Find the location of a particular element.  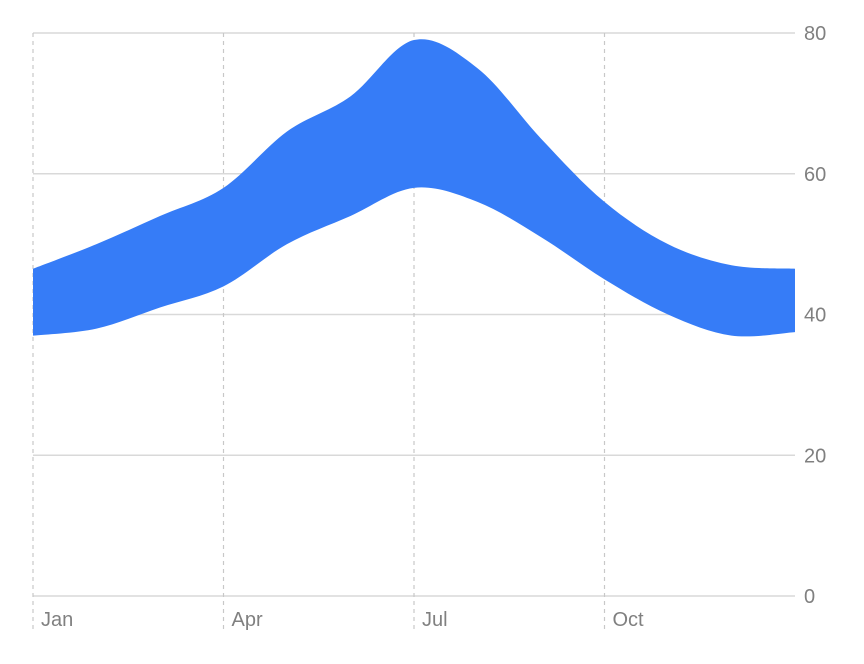

y-tick-label: 40 is located at coordinates (815, 316).